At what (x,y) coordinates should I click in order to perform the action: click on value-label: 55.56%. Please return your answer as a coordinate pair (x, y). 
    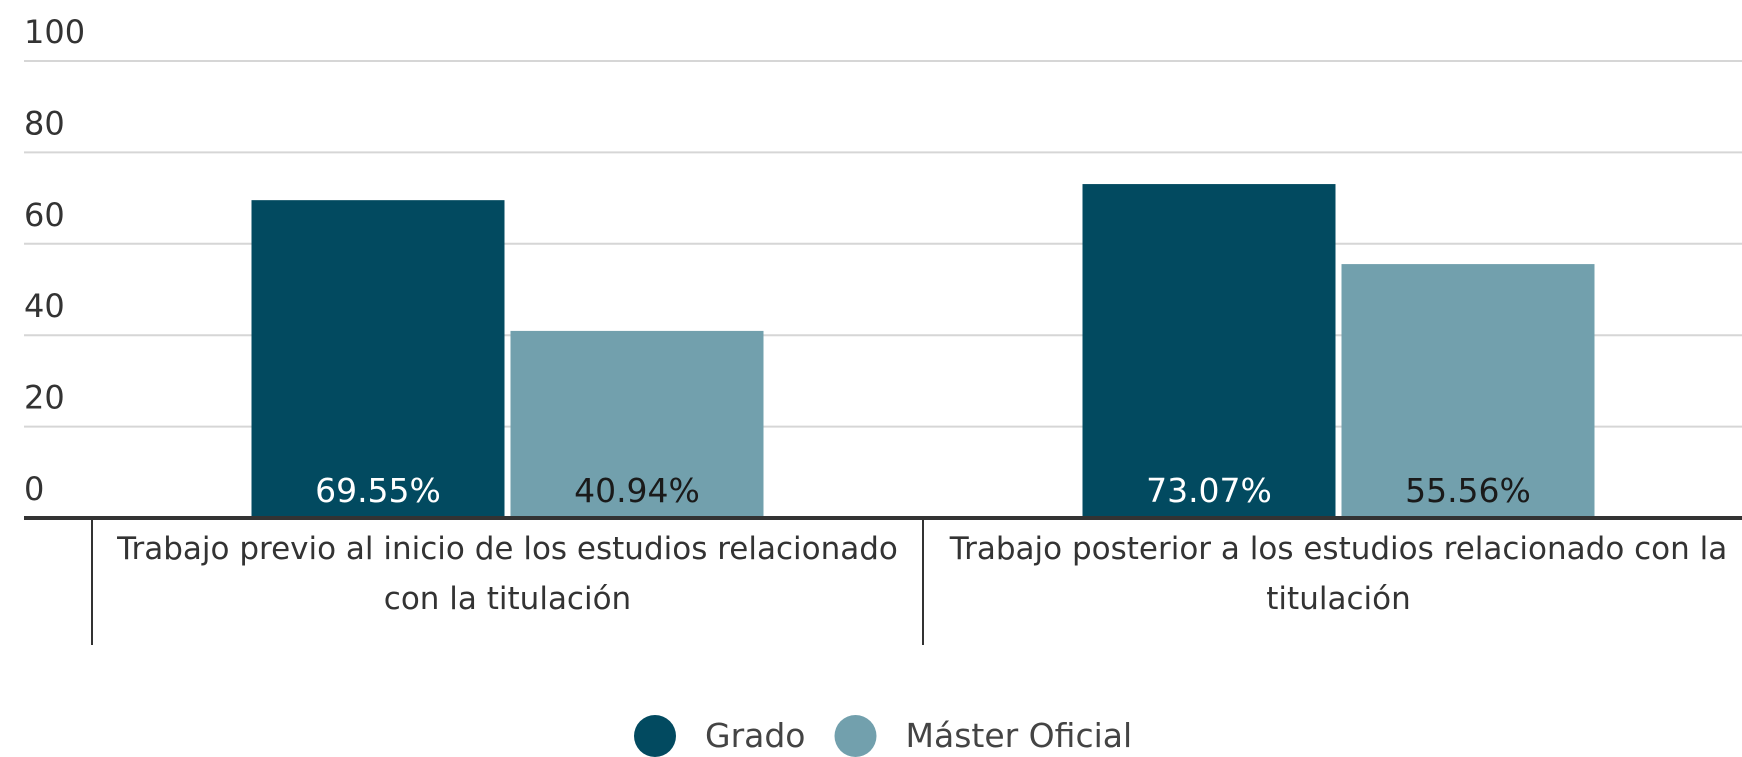
    Looking at the image, I should click on (1468, 490).